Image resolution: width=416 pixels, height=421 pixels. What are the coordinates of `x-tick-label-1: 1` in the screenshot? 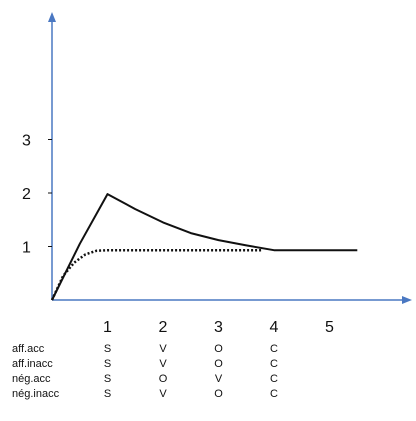 It's located at (107, 327).